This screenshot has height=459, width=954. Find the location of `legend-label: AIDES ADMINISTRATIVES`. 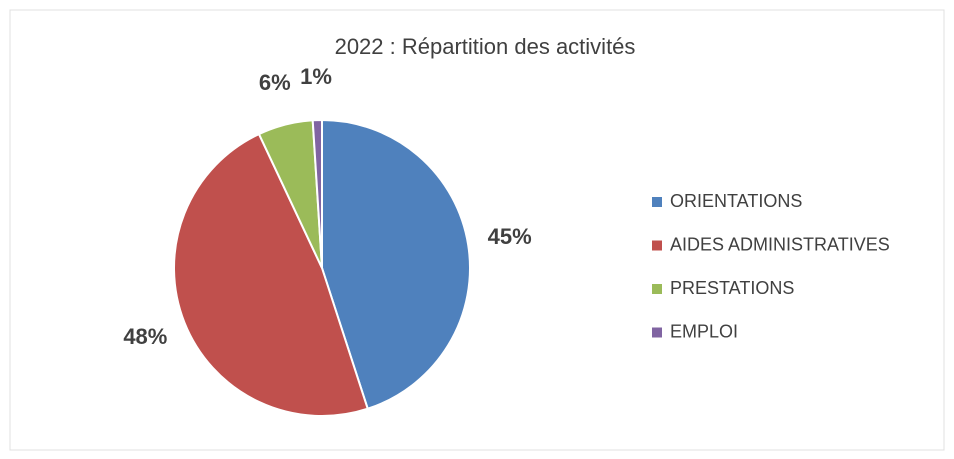

legend-label: AIDES ADMINISTRATIVES is located at coordinates (780, 244).